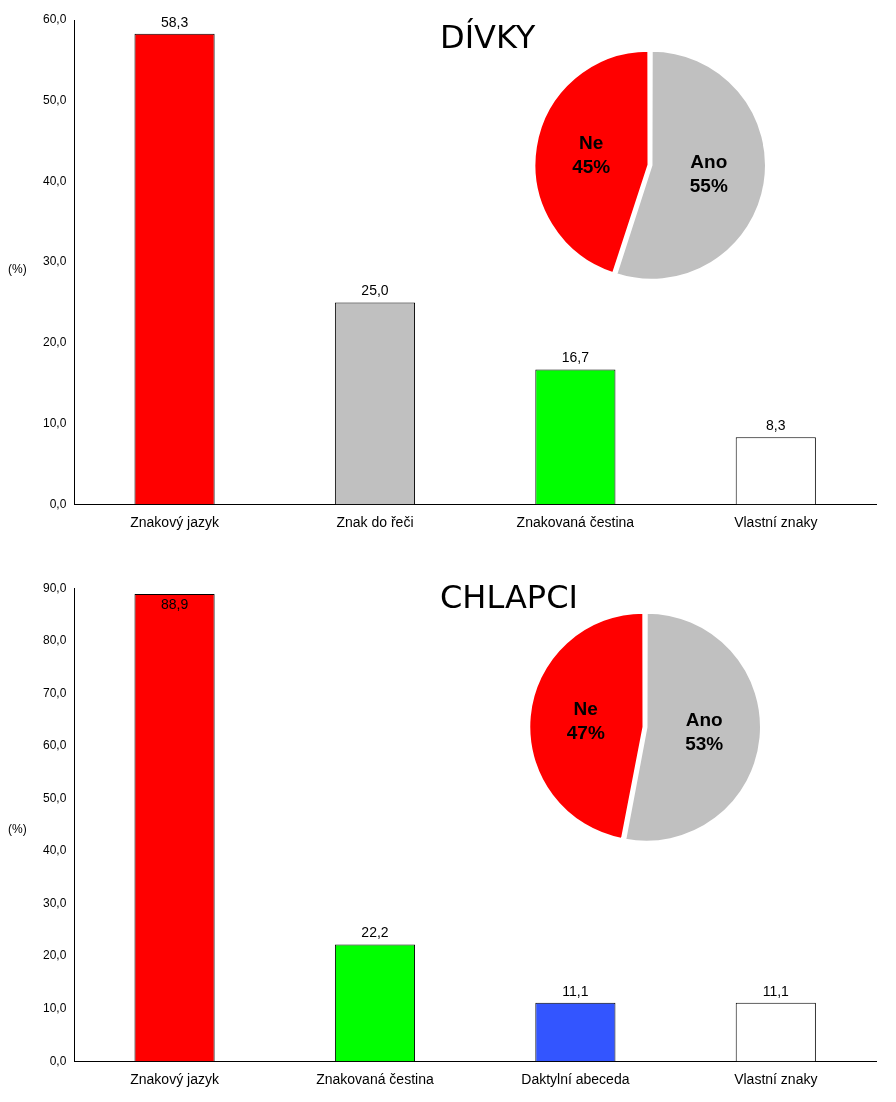  I want to click on y-tick-label: 90,0, so click(55, 587).